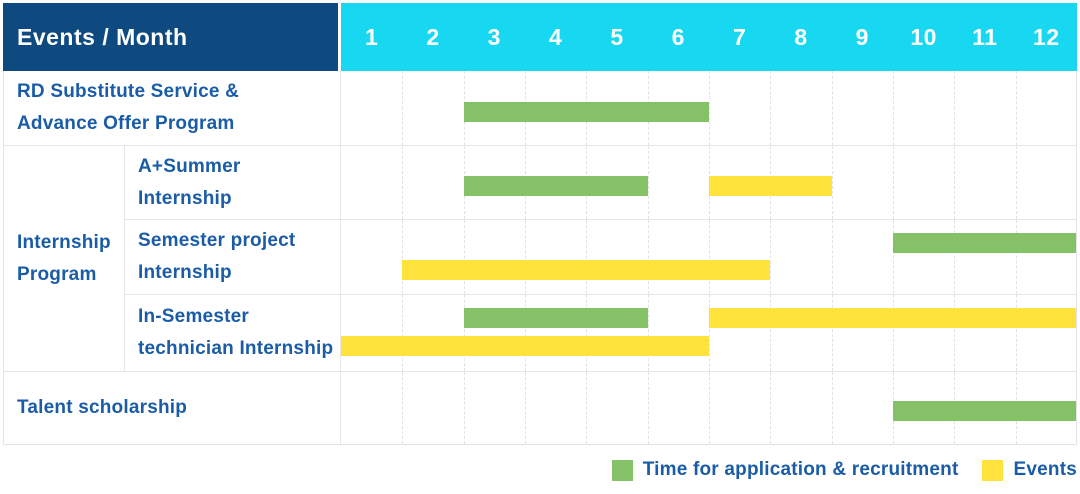  I want to click on month-header-12: 12, so click(1046, 36).